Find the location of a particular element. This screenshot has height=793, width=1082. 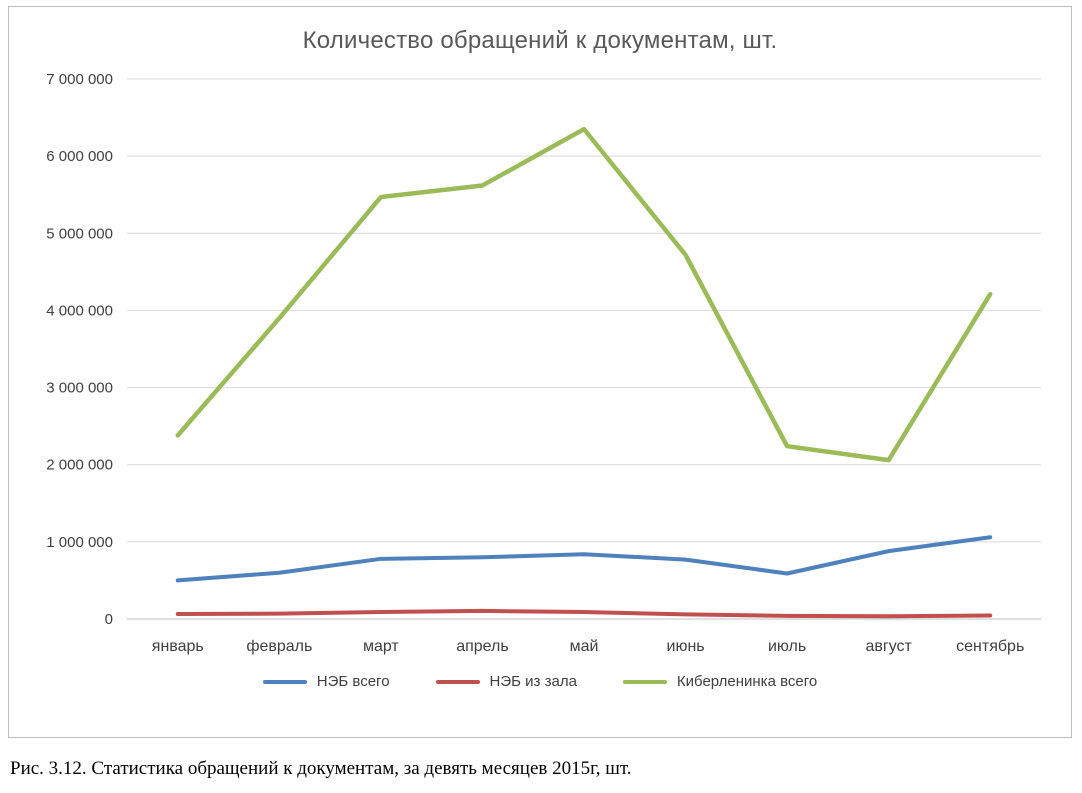

x-tick-label: май is located at coordinates (584, 646).